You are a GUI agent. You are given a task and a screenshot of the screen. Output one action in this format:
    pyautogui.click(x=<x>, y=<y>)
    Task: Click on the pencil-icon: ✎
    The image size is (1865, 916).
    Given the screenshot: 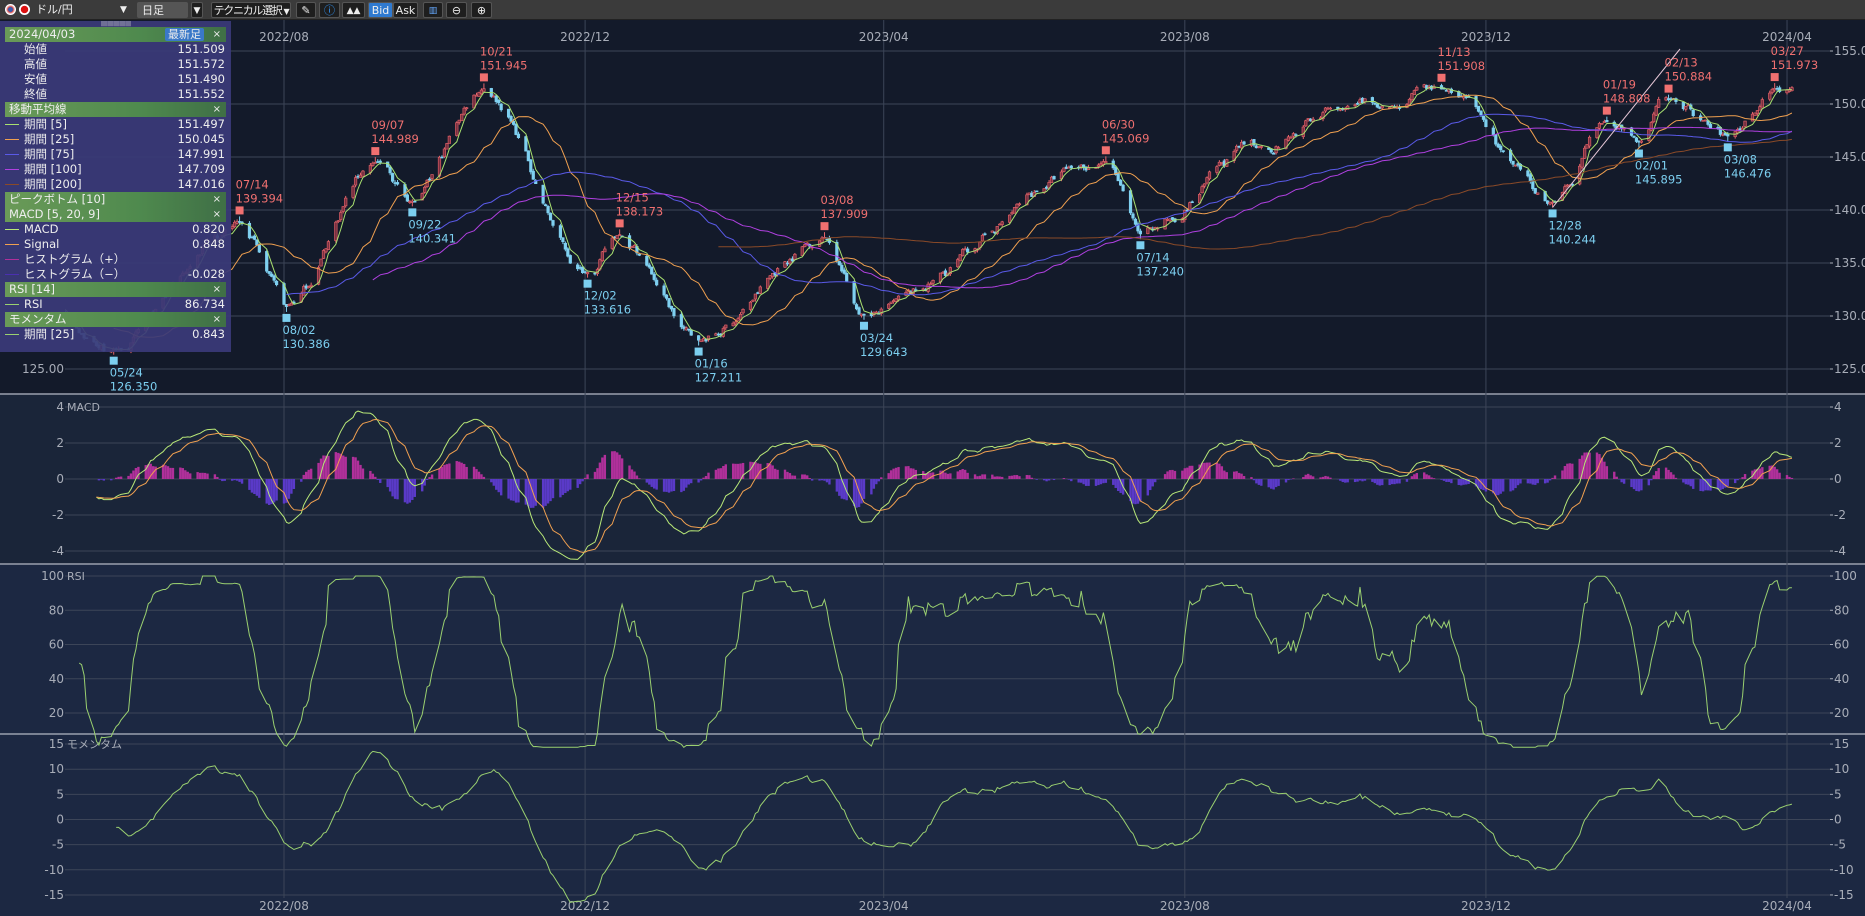 What is the action you would take?
    pyautogui.click(x=306, y=10)
    